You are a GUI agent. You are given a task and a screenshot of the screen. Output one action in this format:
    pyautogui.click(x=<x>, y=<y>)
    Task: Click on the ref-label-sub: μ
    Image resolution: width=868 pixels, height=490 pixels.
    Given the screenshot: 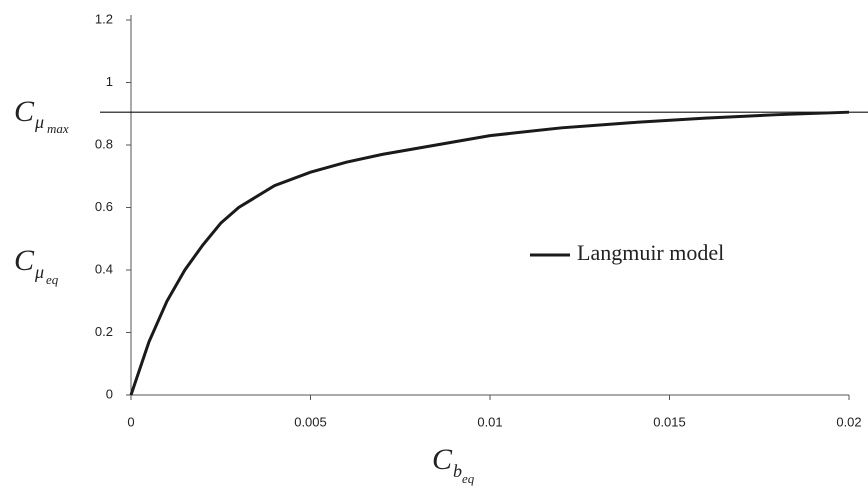 What is the action you would take?
    pyautogui.click(x=39, y=122)
    